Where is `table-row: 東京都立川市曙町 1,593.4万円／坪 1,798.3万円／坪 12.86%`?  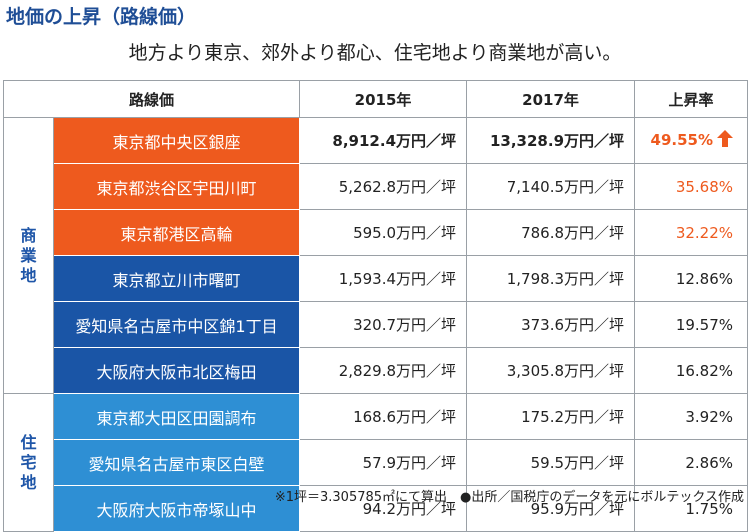 table-row: 東京都立川市曙町 1,593.4万円／坪 1,798.3万円／坪 12.86% is located at coordinates (376, 278).